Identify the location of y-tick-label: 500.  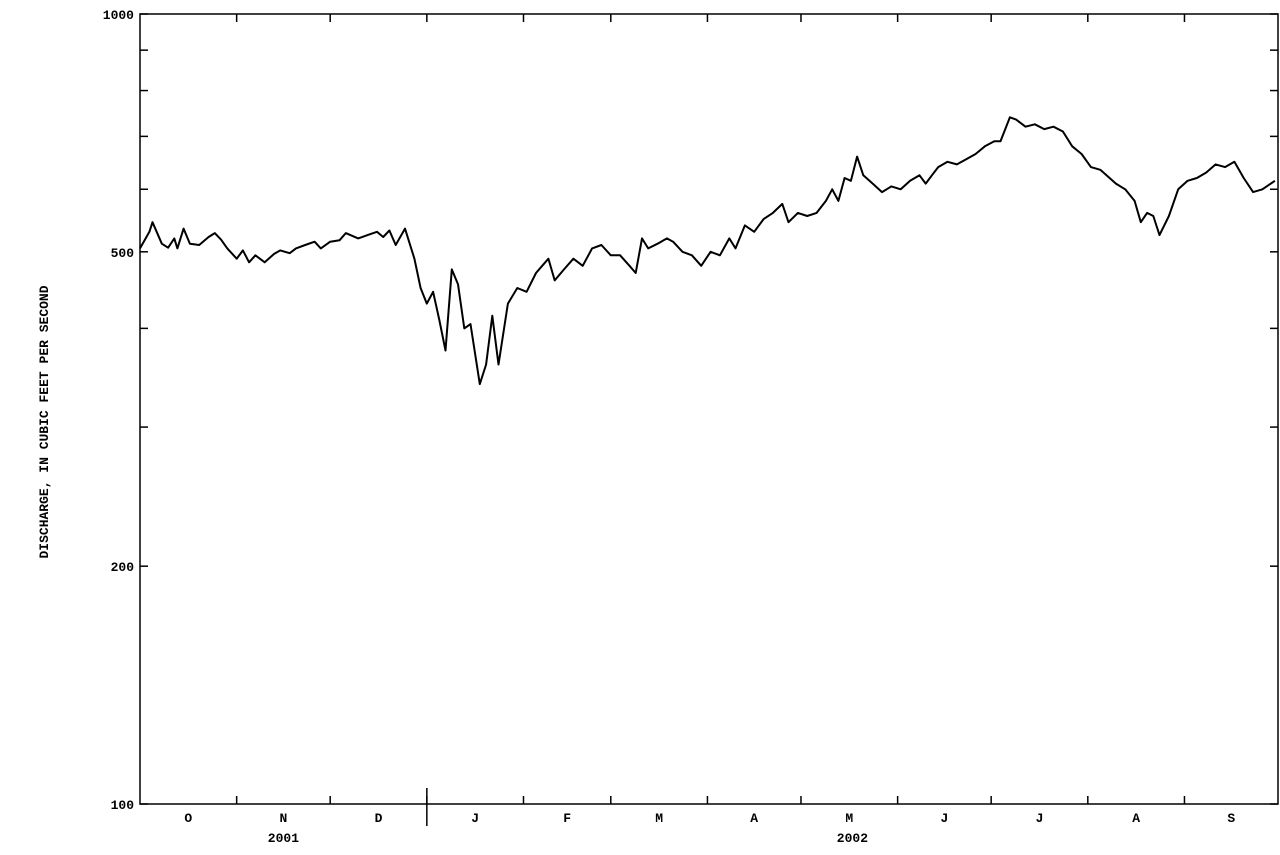
(123, 253).